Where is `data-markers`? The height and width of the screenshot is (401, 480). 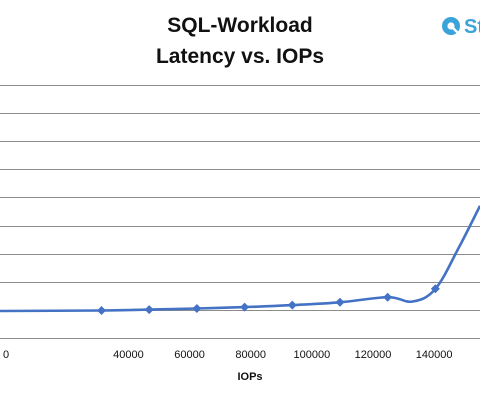
data-markers is located at coordinates (268, 299).